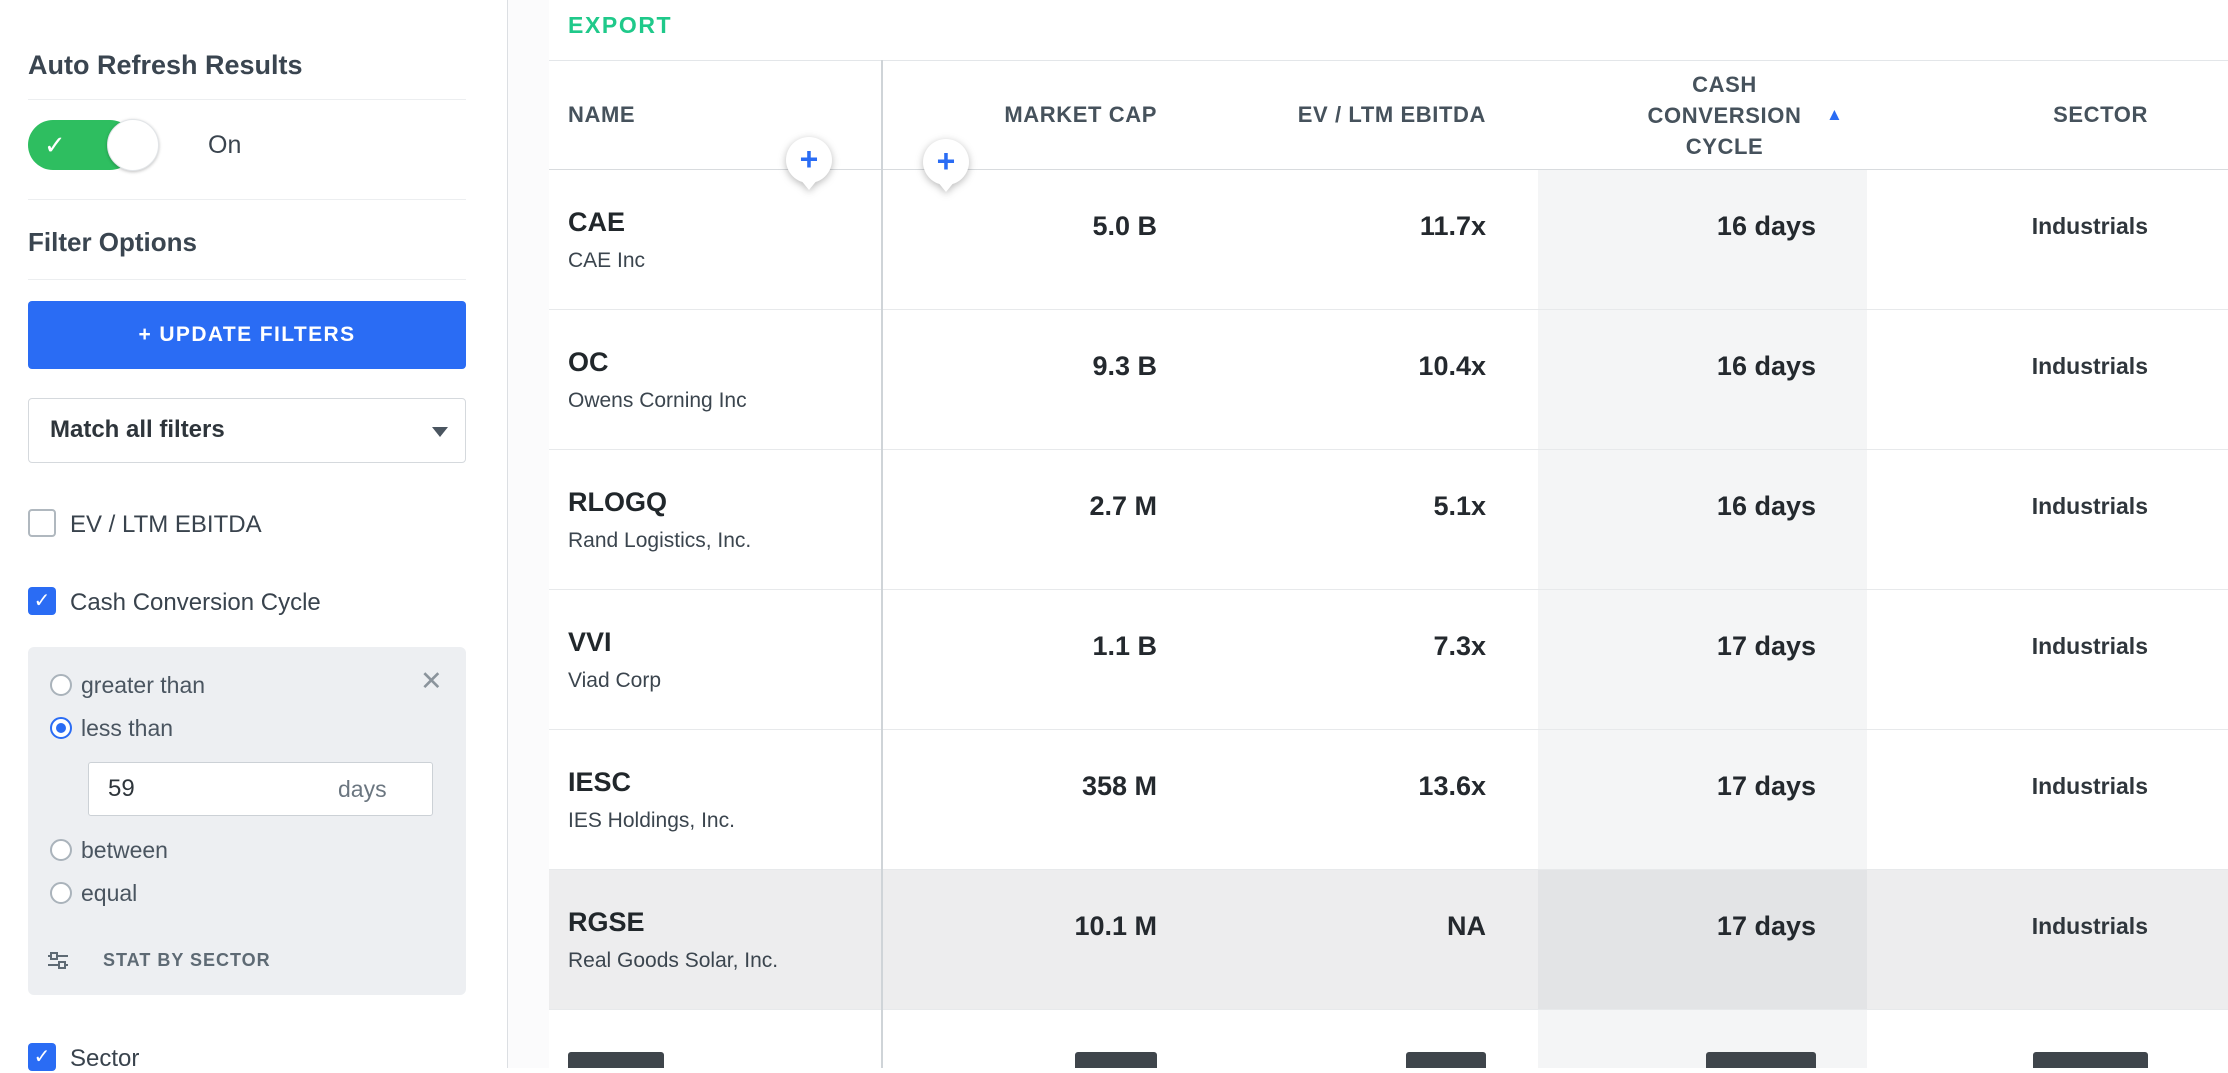  What do you see at coordinates (590, 642) in the screenshot?
I see `ticker-link: VVI` at bounding box center [590, 642].